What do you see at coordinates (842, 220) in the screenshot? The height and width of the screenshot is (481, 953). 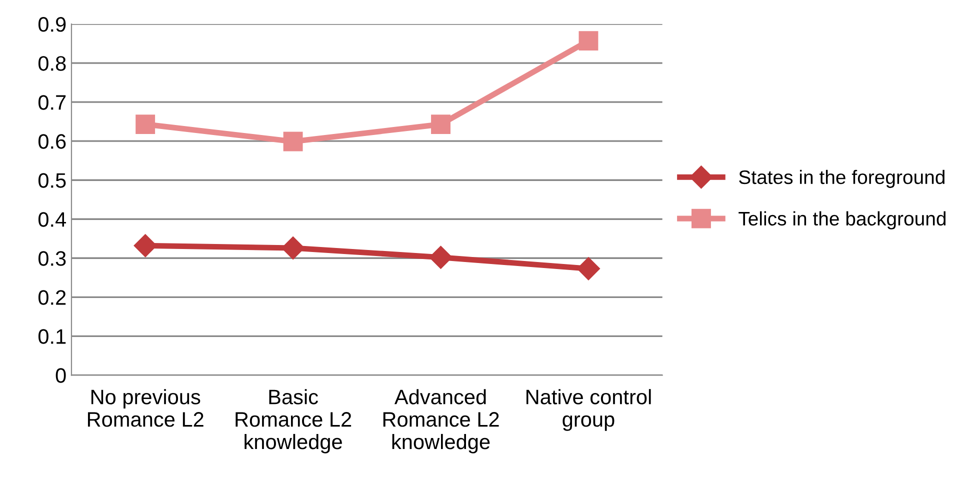 I see `legend-label: Telics in the background` at bounding box center [842, 220].